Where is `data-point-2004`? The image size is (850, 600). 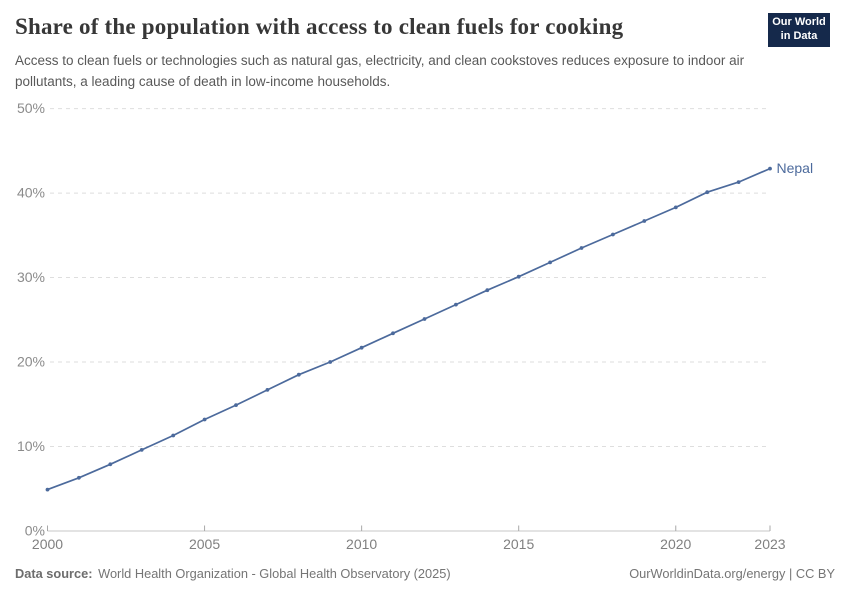
data-point-2004 is located at coordinates (173, 435).